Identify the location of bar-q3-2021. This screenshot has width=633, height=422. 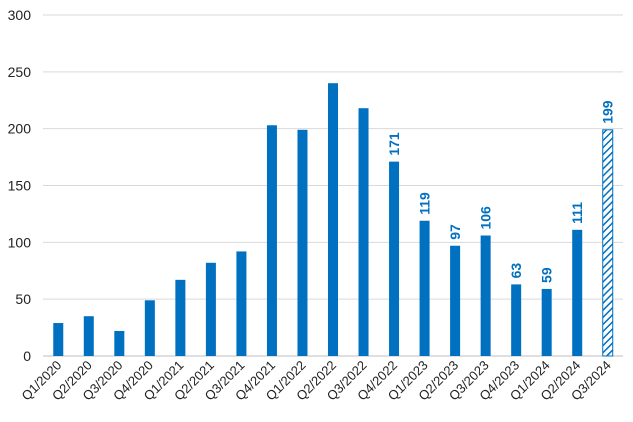
(241, 303).